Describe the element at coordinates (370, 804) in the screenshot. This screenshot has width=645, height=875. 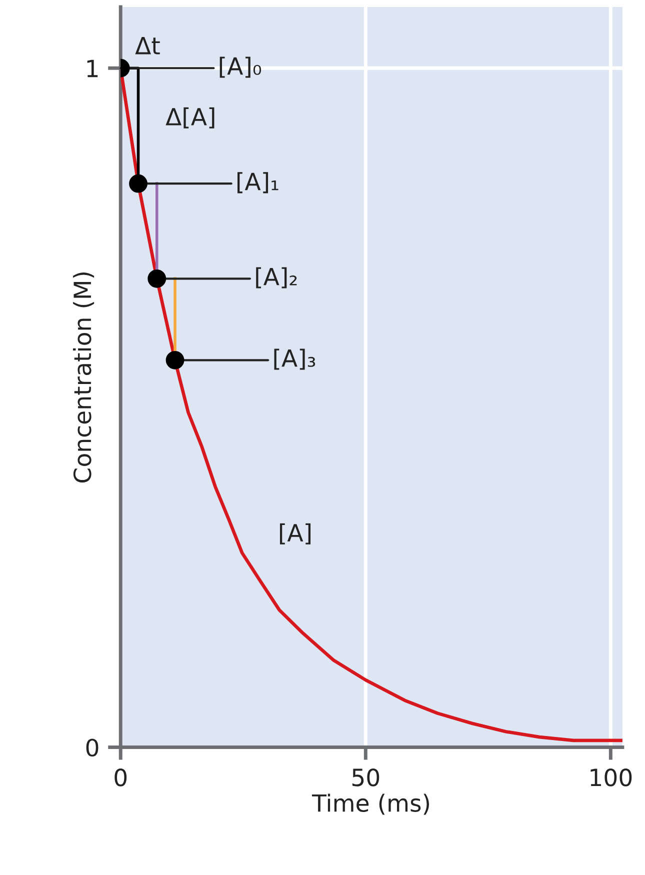
I see `x-axis-title: Time (ms)` at that location.